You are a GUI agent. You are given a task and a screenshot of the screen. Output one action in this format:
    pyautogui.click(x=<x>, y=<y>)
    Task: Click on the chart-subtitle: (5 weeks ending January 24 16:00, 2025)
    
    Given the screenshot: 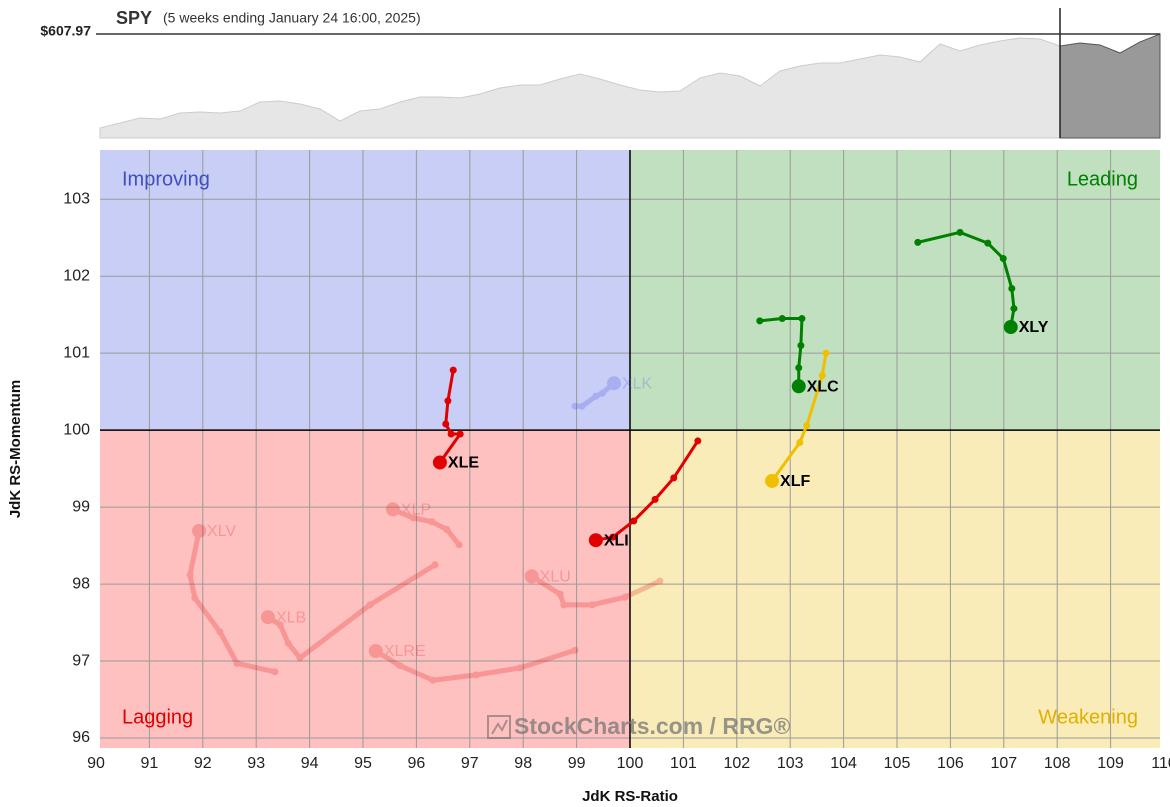 What is the action you would take?
    pyautogui.click(x=292, y=18)
    